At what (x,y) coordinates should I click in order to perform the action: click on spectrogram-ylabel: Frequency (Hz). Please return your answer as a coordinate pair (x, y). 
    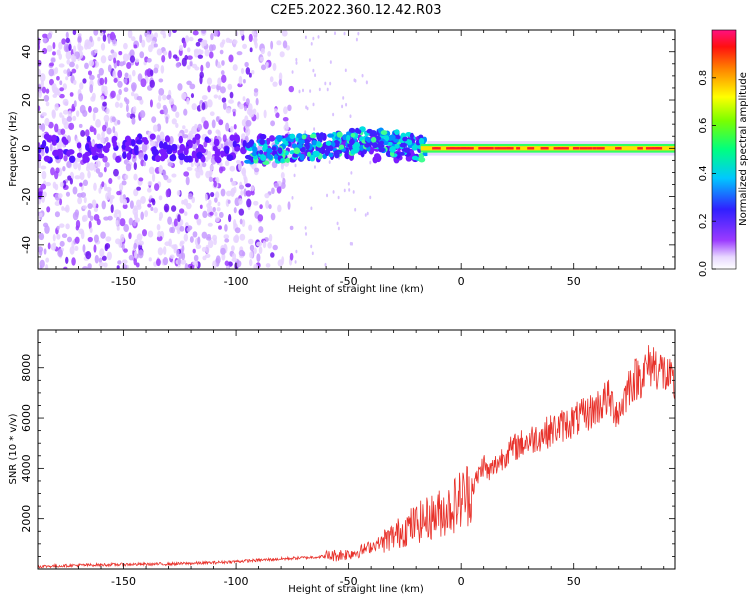
    Looking at the image, I should click on (13, 149).